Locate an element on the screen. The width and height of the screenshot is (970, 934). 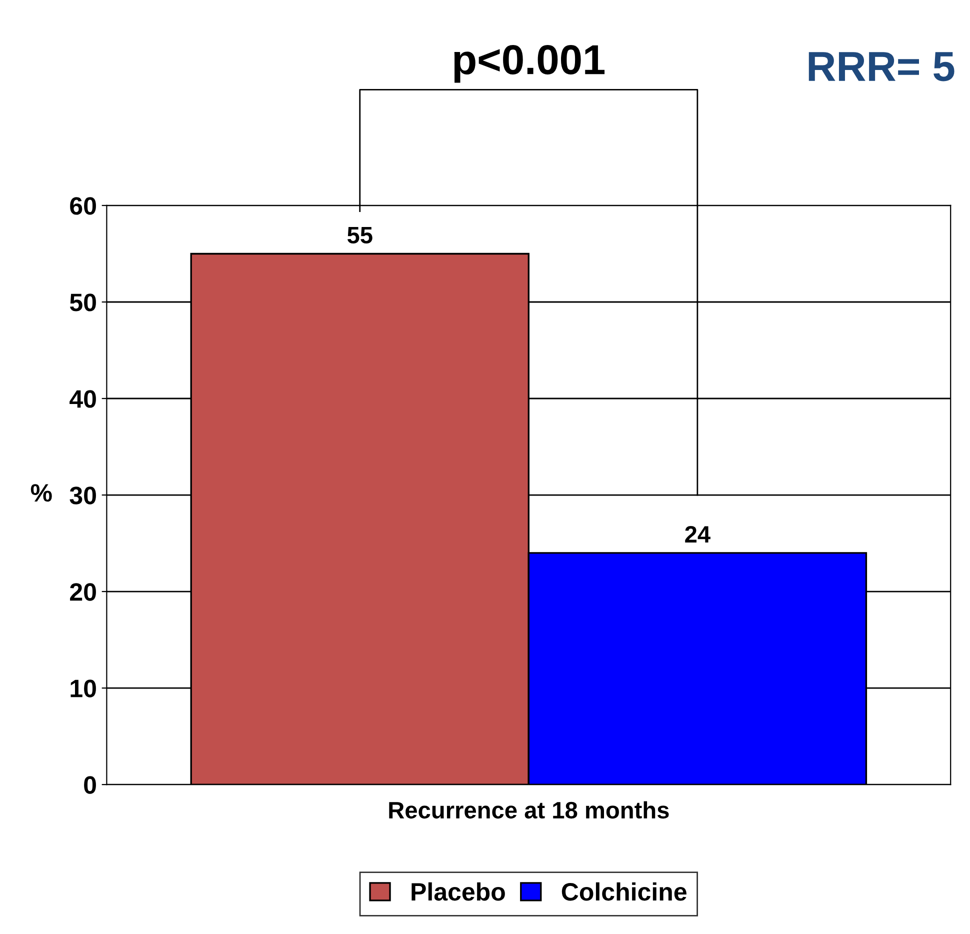
y-tick-label: 20 is located at coordinates (83, 592).